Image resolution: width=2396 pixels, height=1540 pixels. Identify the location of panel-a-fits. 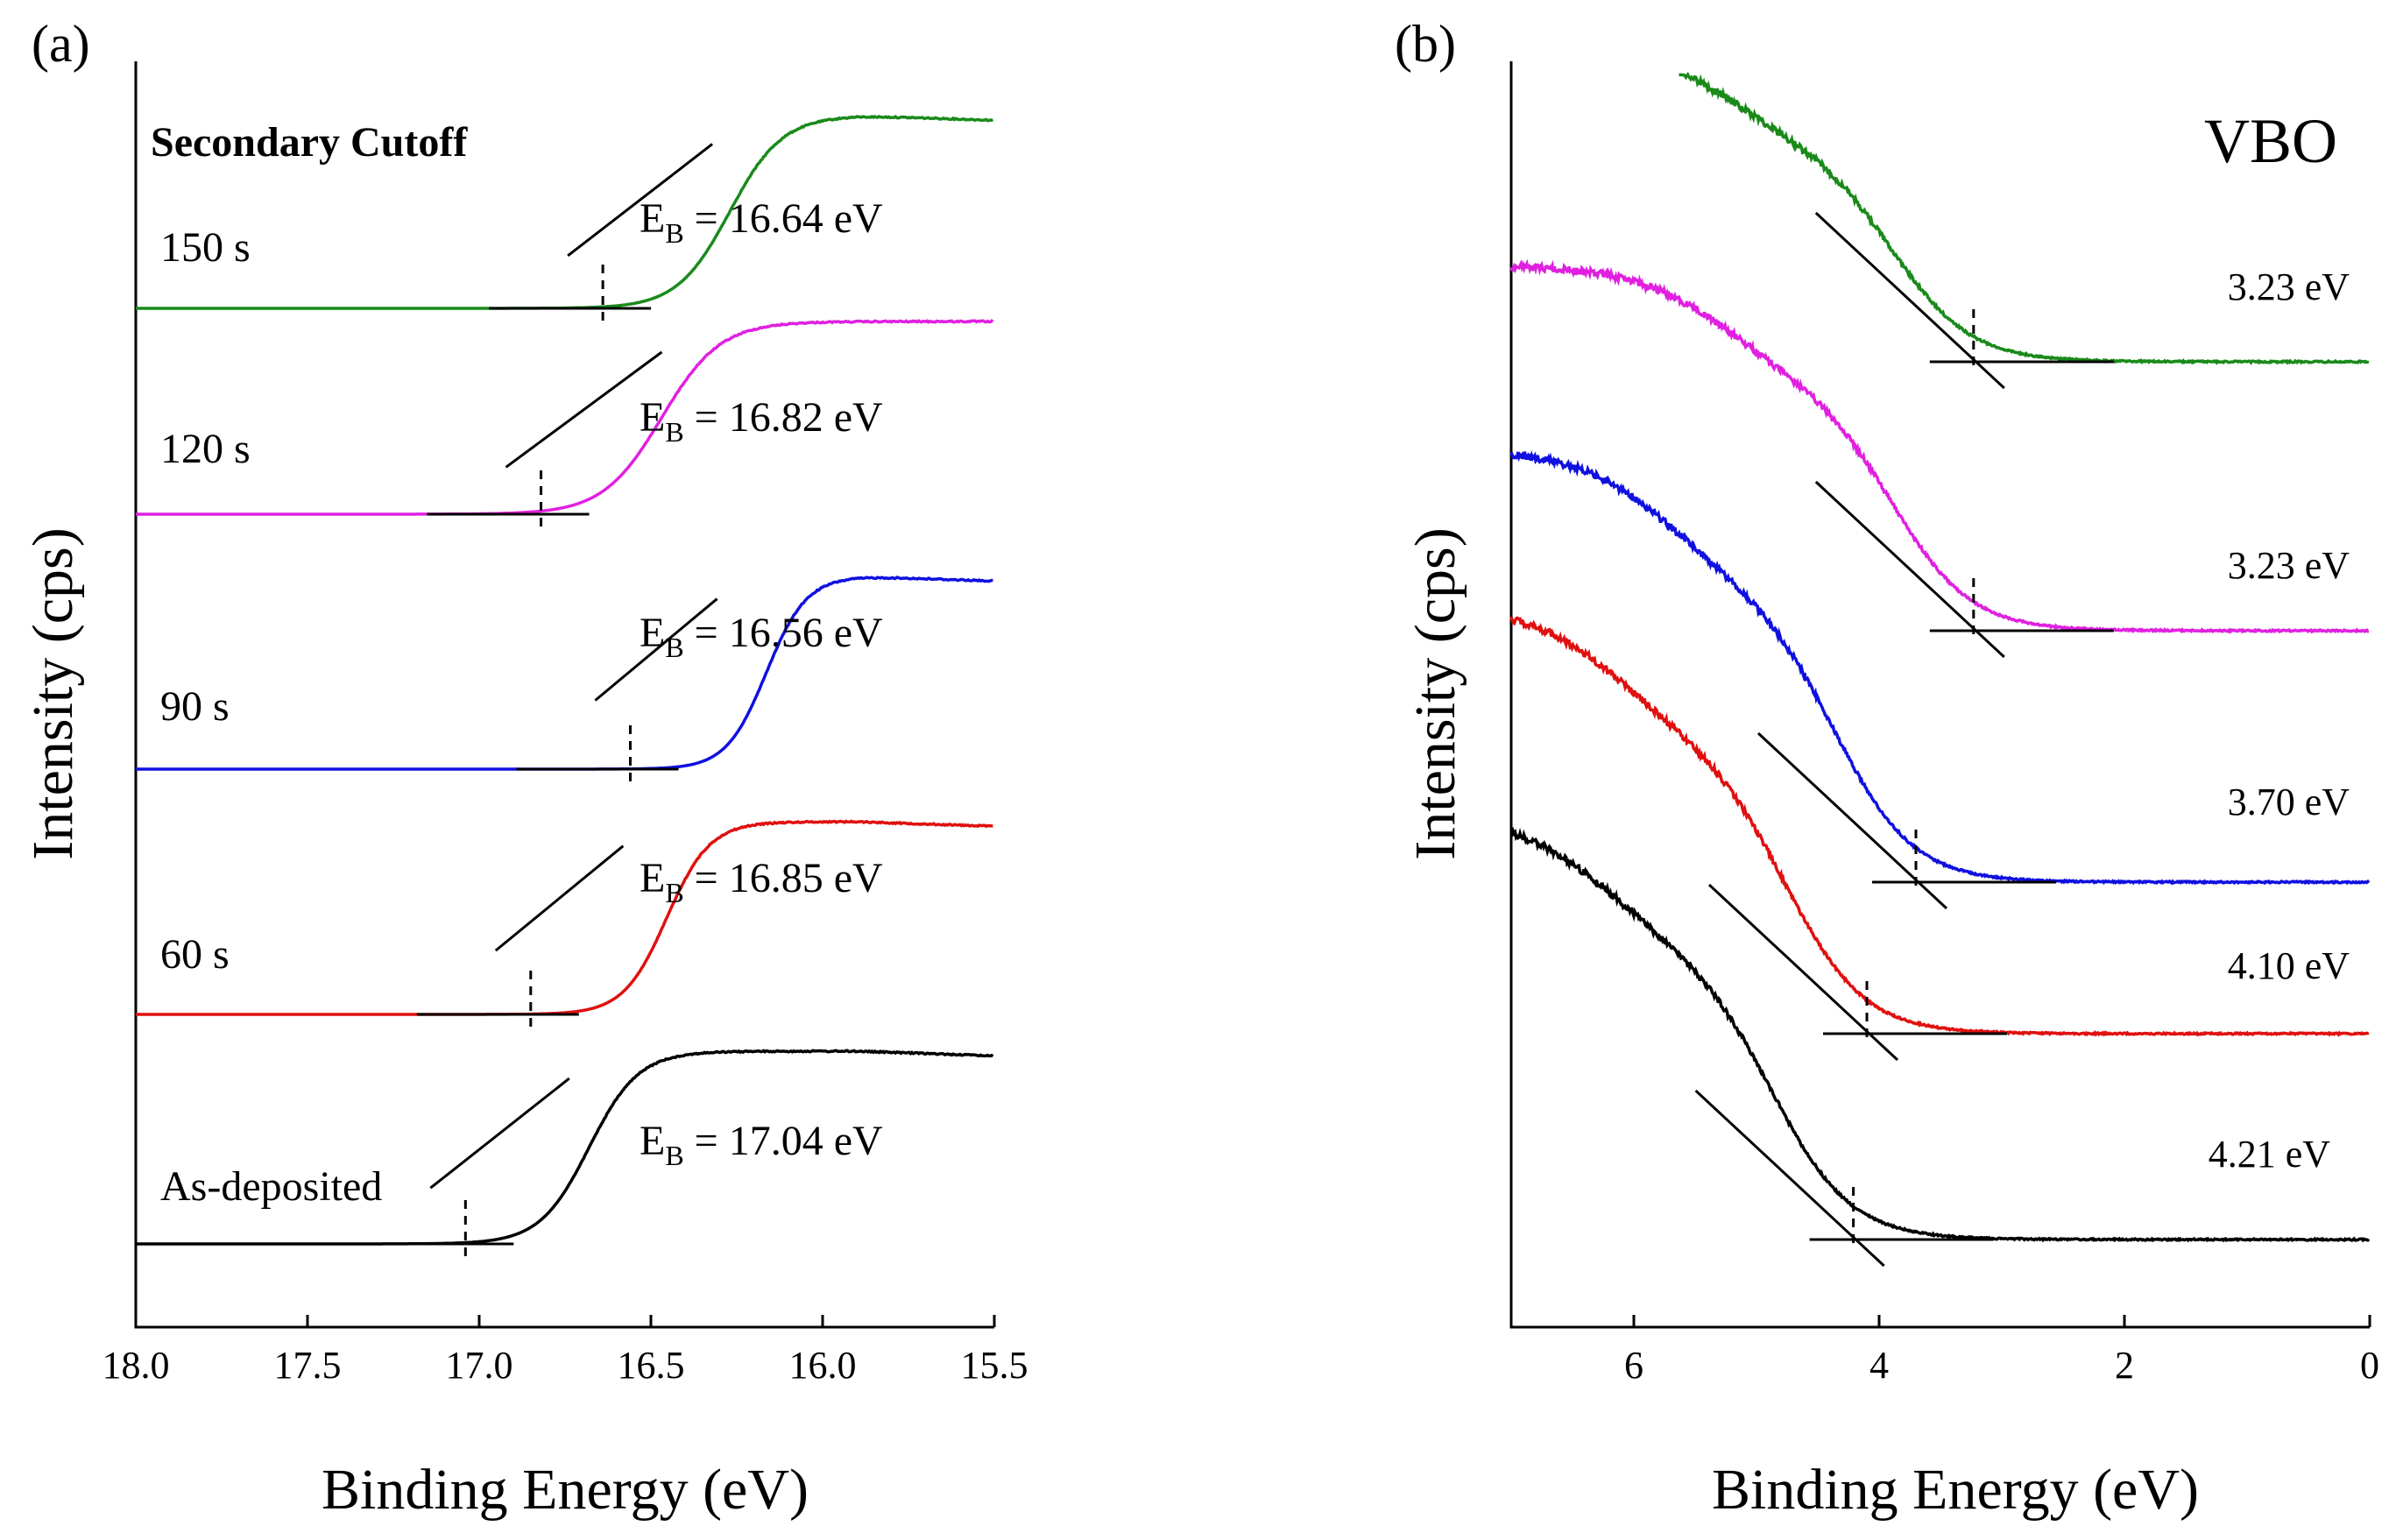
(534, 700).